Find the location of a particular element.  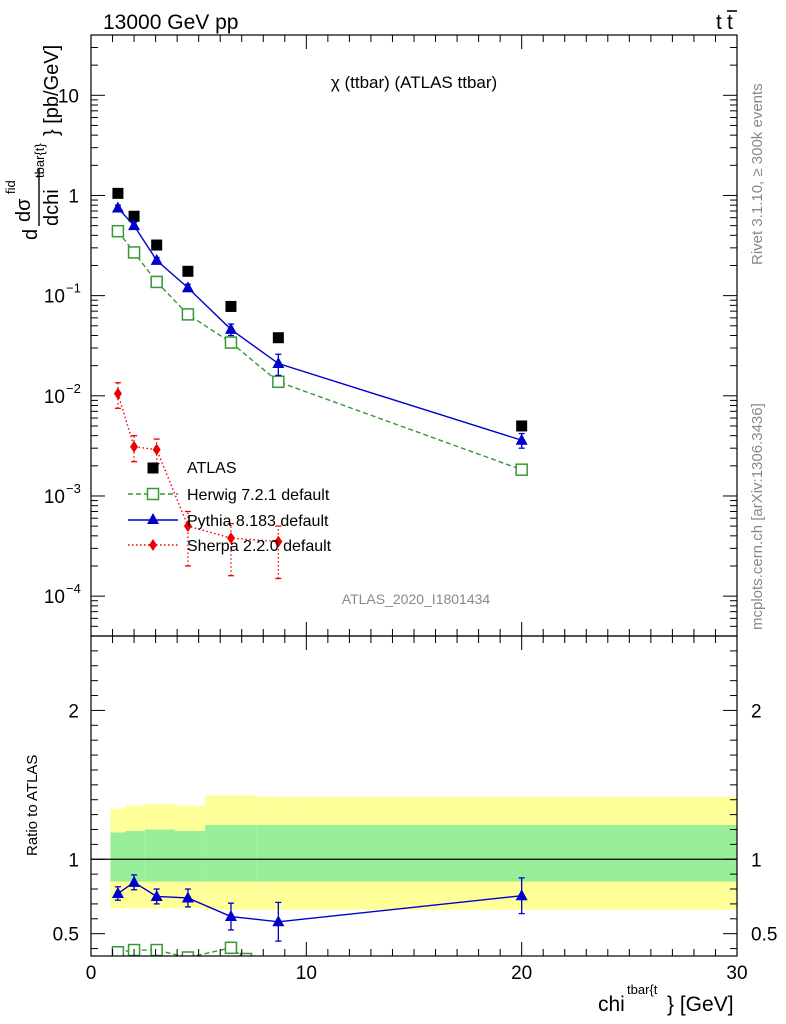

legend-marker-herwig is located at coordinates (153, 494).